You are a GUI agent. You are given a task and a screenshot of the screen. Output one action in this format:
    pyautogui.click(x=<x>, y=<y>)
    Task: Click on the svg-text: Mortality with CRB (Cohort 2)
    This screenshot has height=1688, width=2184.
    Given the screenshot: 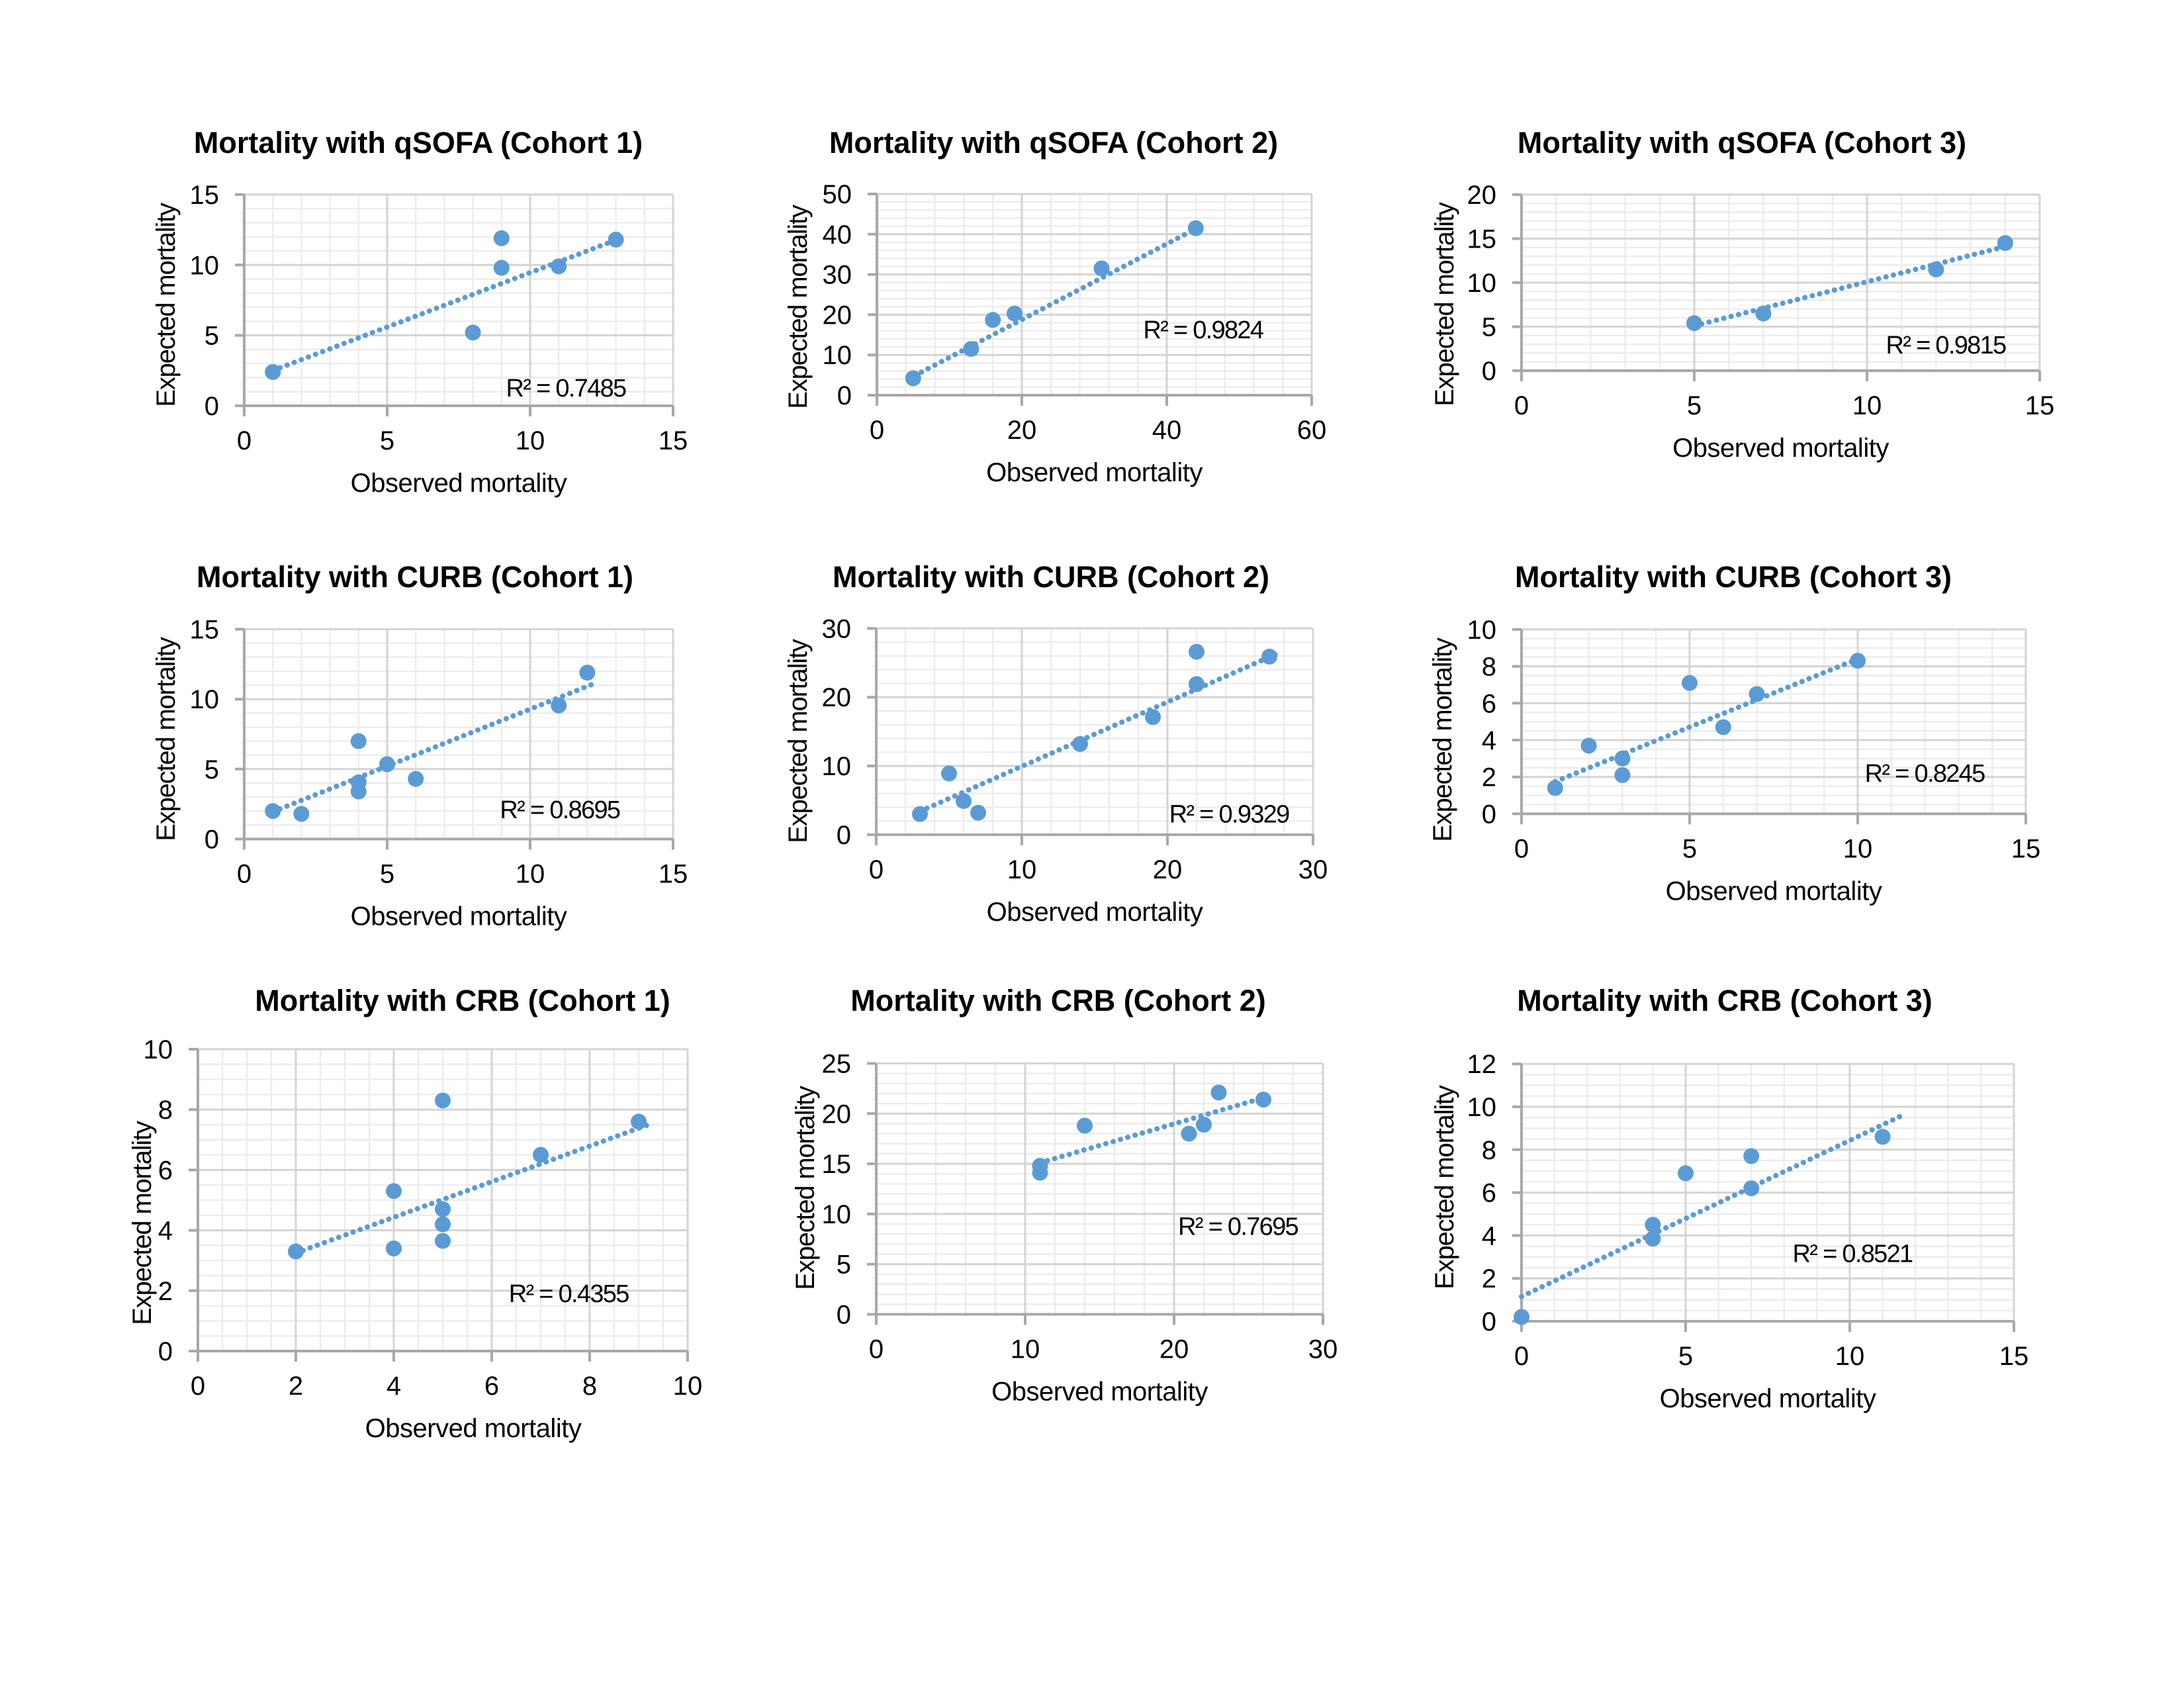 What is the action you would take?
    pyautogui.click(x=1057, y=1000)
    